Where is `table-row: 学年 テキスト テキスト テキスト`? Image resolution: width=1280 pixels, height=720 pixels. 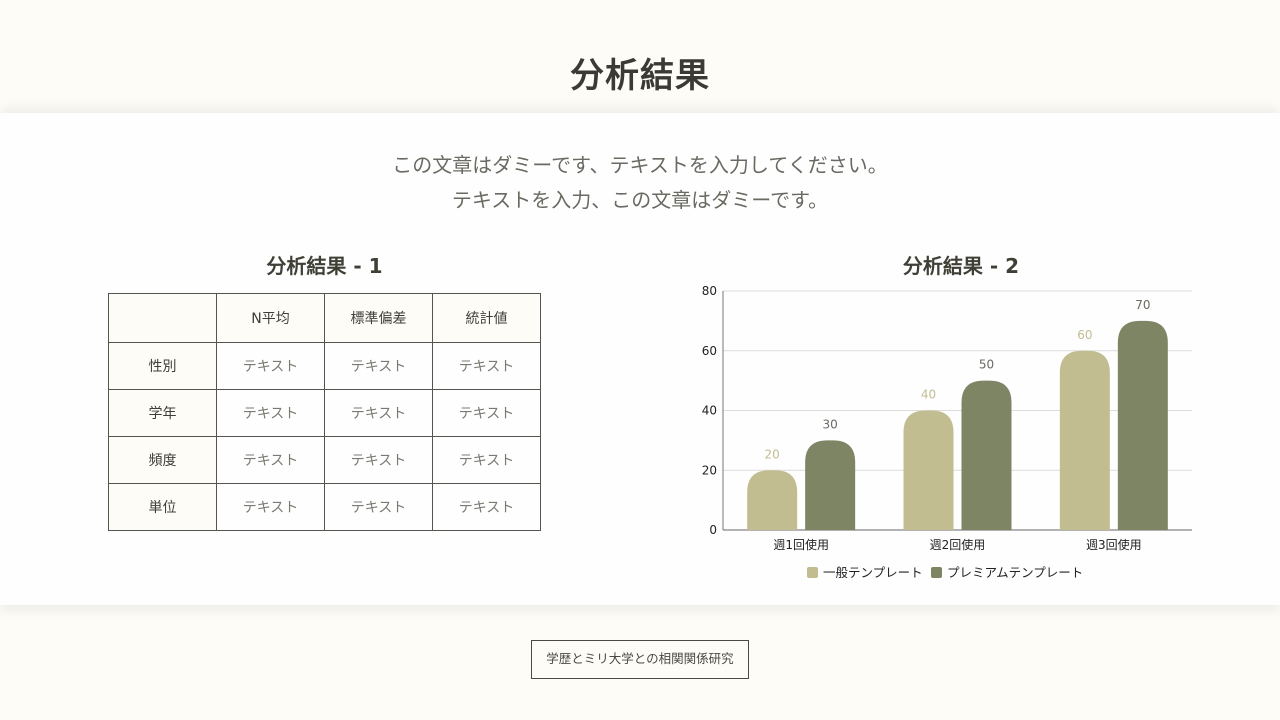
table-row: 学年 テキスト テキスト テキスト is located at coordinates (324, 413).